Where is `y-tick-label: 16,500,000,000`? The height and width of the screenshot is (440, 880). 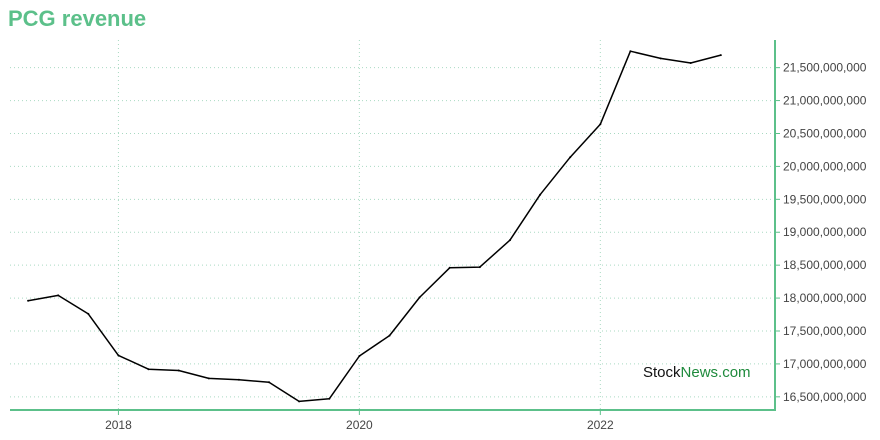 y-tick-label: 16,500,000,000 is located at coordinates (825, 397).